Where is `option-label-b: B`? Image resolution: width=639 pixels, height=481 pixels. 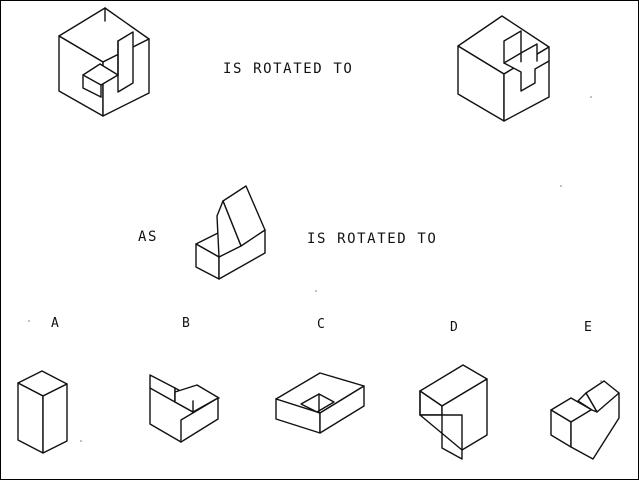 option-label-b: B is located at coordinates (186, 323).